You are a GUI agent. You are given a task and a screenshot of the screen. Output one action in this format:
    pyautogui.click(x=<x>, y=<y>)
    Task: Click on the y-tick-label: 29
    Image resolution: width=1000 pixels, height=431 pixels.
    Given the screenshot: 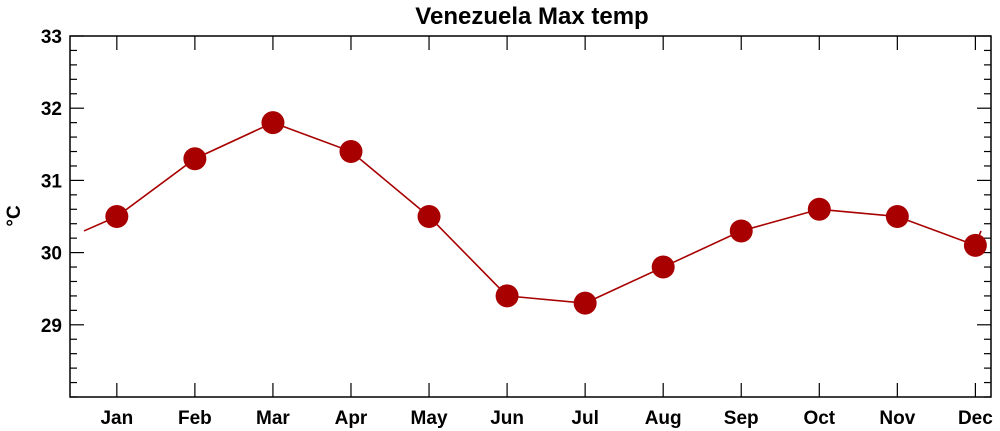 What is the action you would take?
    pyautogui.click(x=51, y=326)
    